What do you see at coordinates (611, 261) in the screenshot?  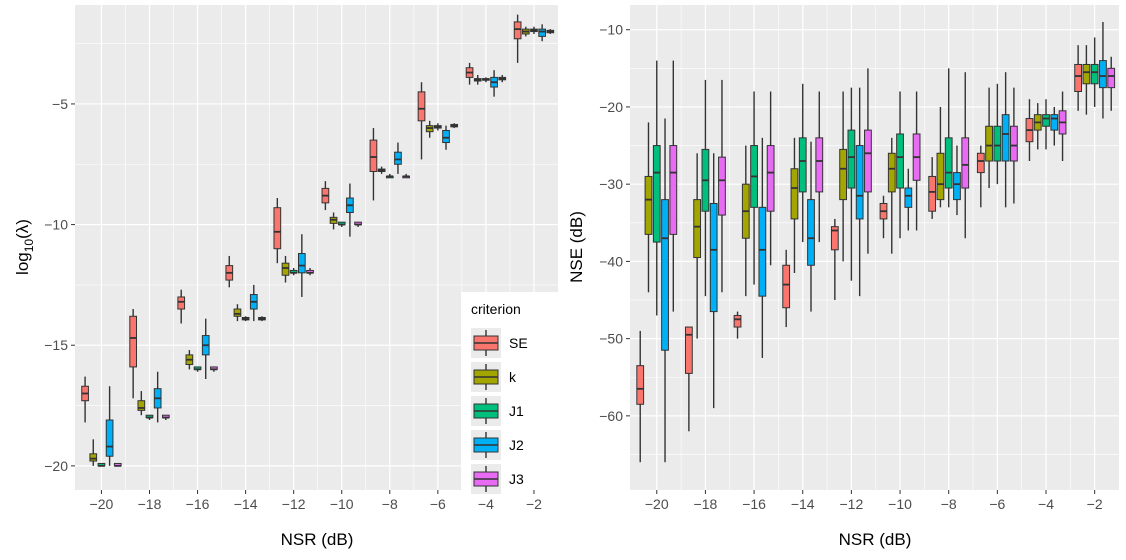 I see `y-tick-label-minus-40: −40` at bounding box center [611, 261].